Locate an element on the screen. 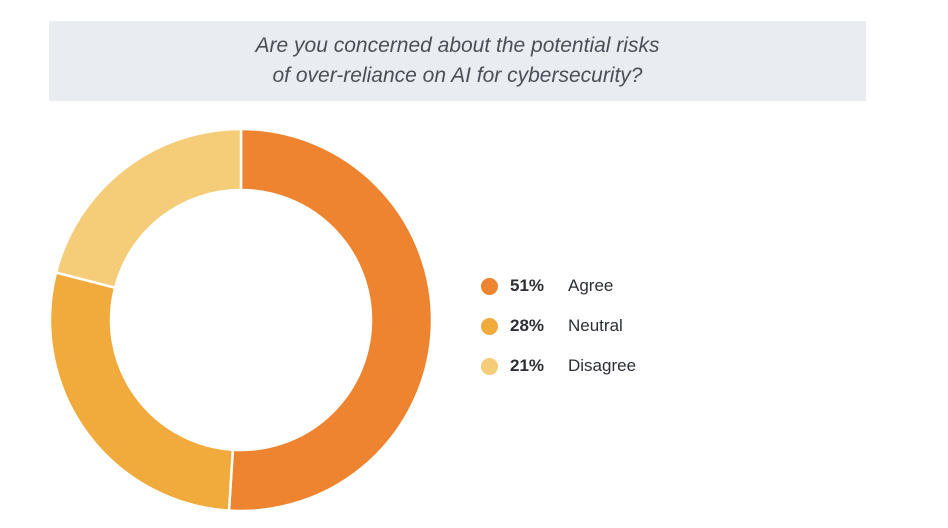 The height and width of the screenshot is (528, 948). legend-value-disagree: 21% is located at coordinates (527, 365).